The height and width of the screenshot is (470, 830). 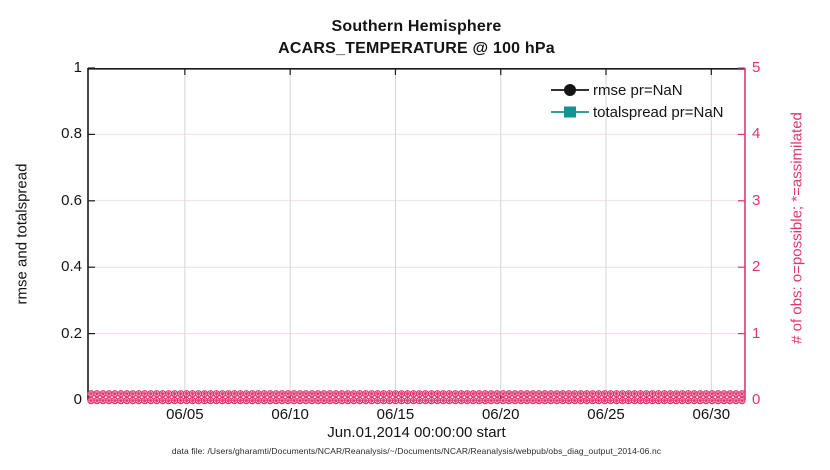 I want to click on legend-entry-totalspread: totalspread pr=NaN, so click(x=637, y=112).